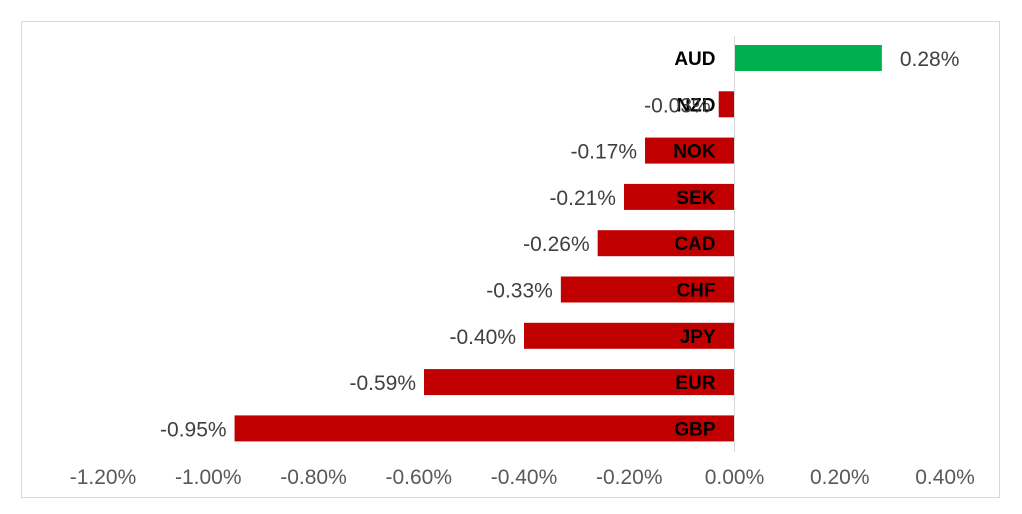 This screenshot has height=514, width=1022. What do you see at coordinates (698, 337) in the screenshot?
I see `category-label-jpy: JPY` at bounding box center [698, 337].